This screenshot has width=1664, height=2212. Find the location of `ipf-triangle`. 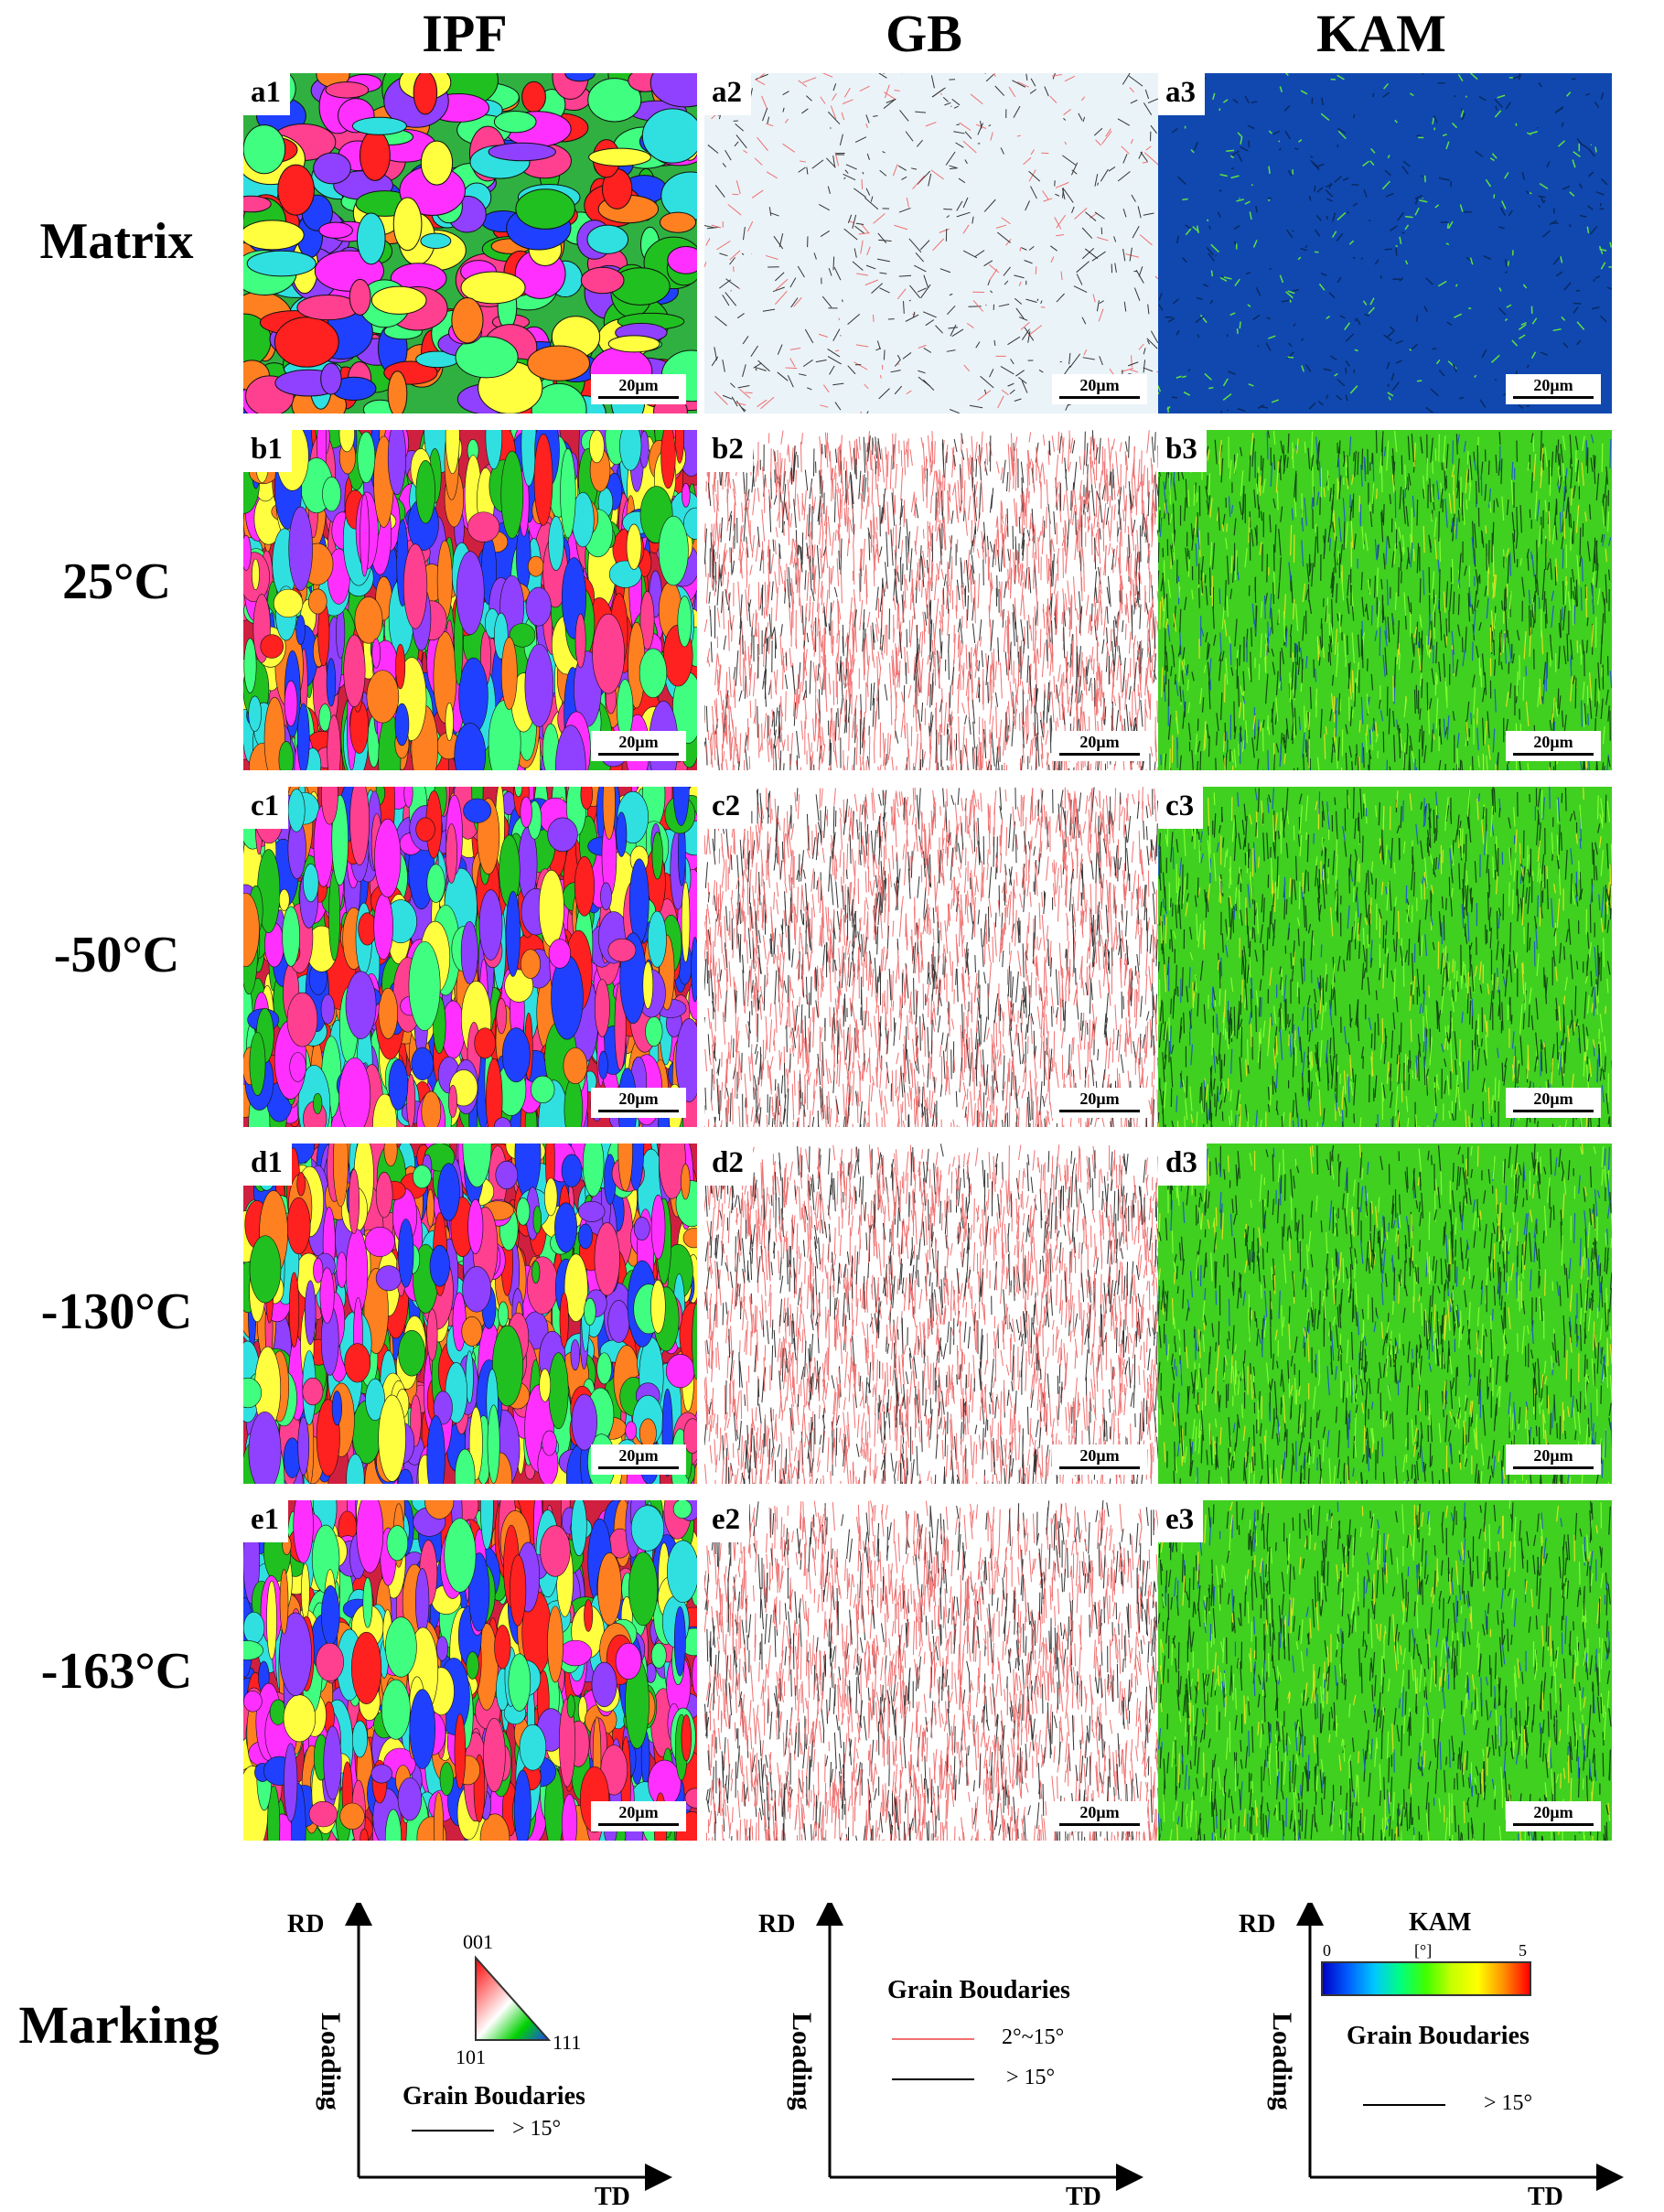

ipf-triangle is located at coordinates (513, 1998).